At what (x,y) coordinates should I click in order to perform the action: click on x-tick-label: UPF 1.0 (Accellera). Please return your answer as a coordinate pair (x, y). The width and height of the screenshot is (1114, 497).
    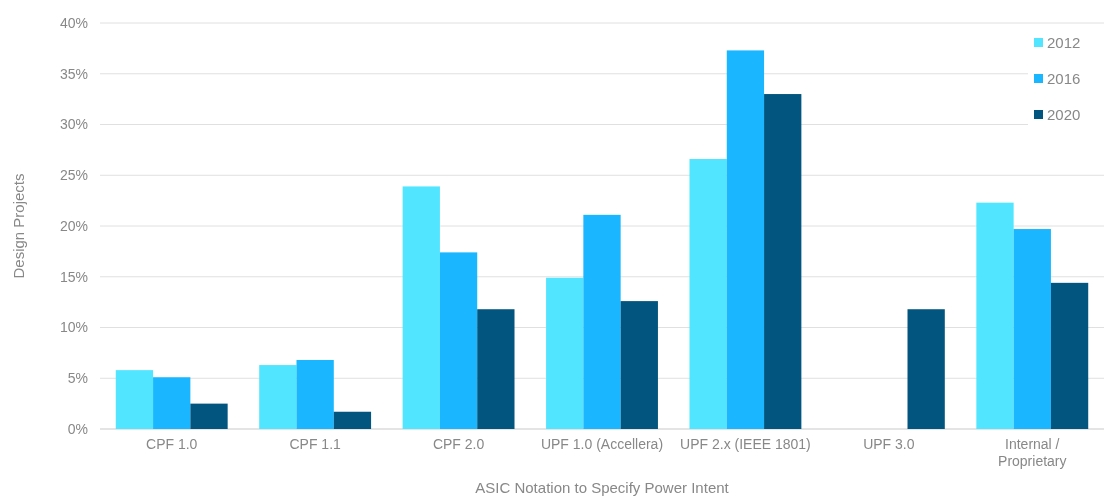
    Looking at the image, I should click on (602, 444).